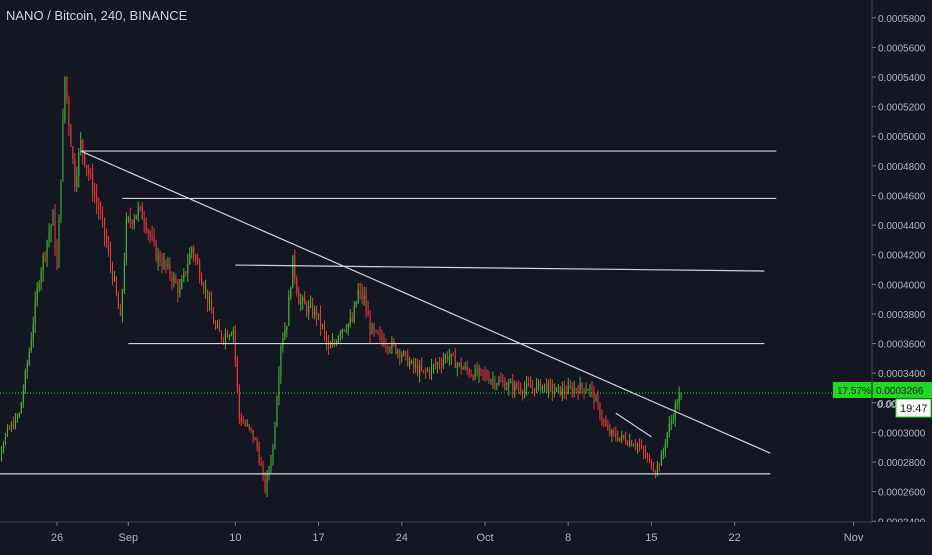  Describe the element at coordinates (902, 256) in the screenshot. I see `price-tick-label: 0.0004200` at that location.